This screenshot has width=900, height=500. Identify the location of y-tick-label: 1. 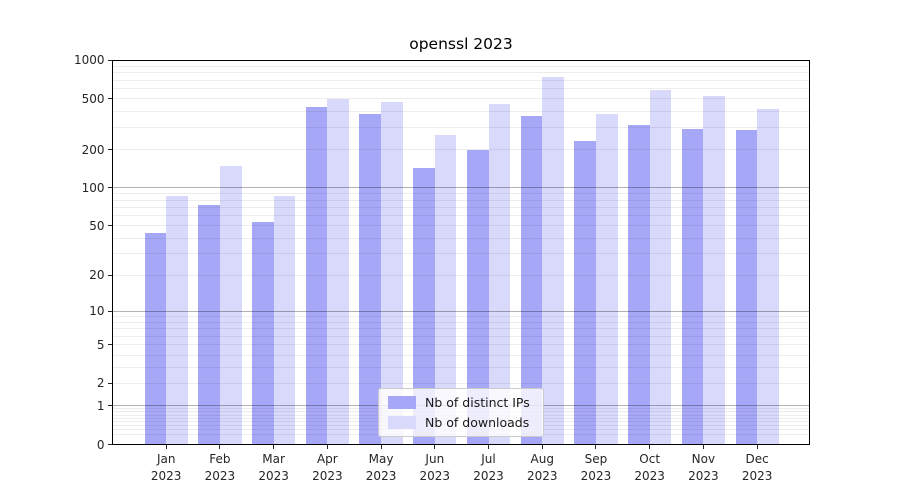
(100, 405).